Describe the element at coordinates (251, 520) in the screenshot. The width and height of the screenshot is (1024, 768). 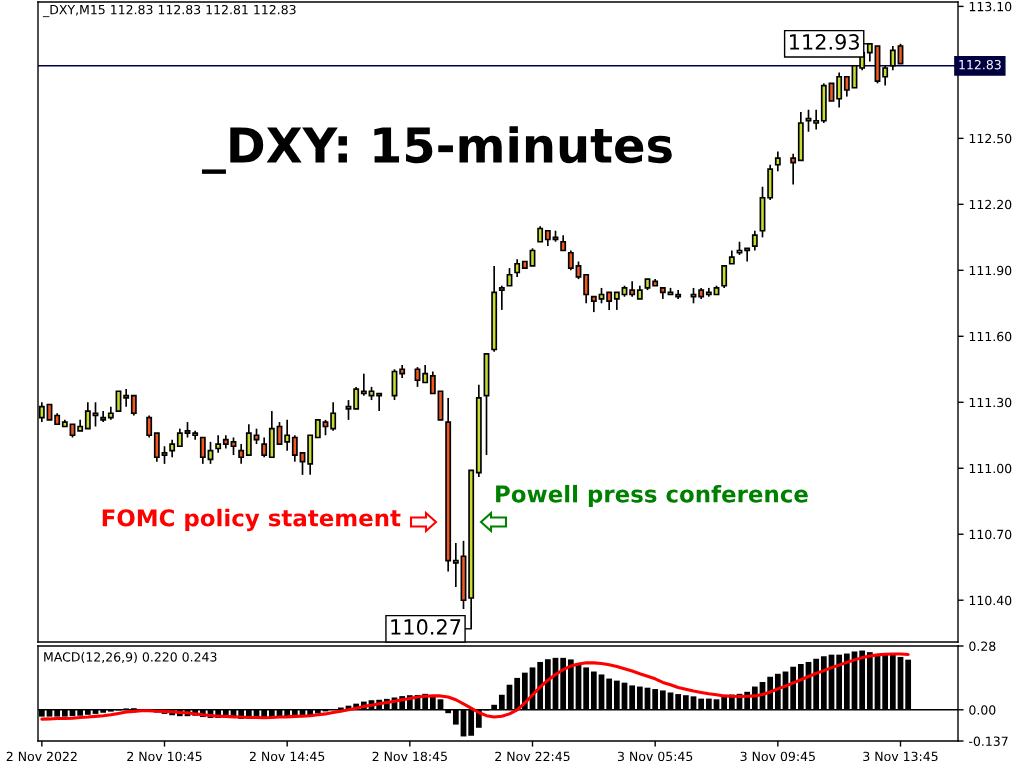
I see `annotation: FOMC policy statement` at that location.